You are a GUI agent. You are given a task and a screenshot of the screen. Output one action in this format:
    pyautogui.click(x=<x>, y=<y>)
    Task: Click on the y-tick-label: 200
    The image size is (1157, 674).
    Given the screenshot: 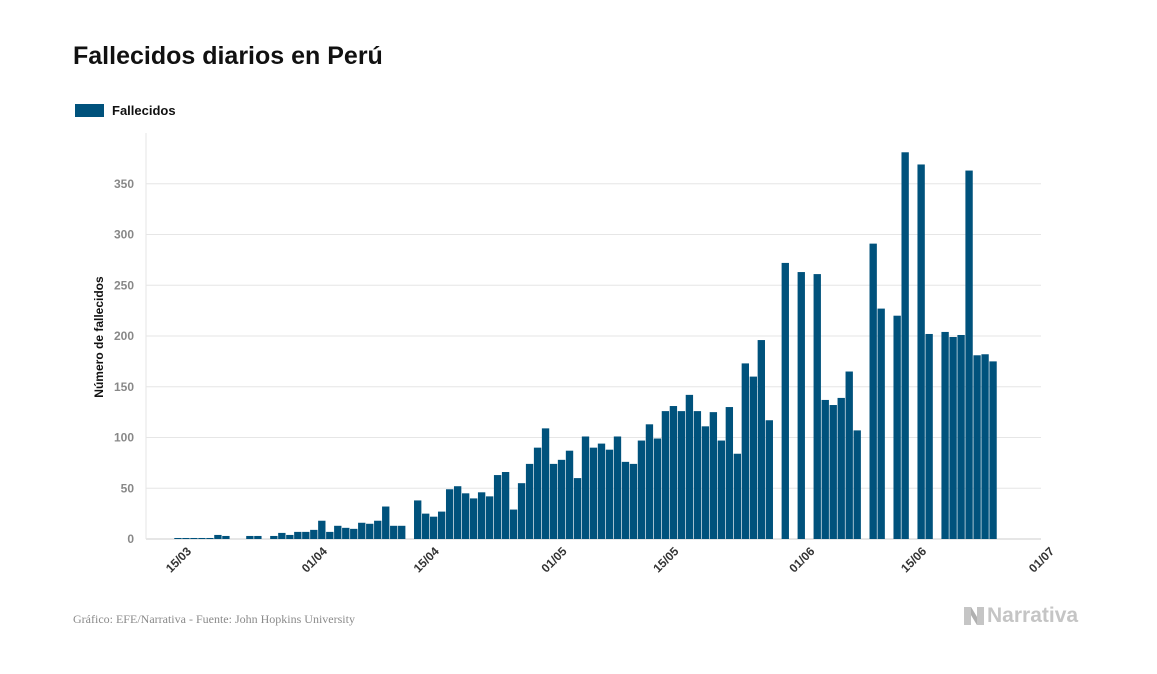 What is the action you would take?
    pyautogui.click(x=124, y=336)
    